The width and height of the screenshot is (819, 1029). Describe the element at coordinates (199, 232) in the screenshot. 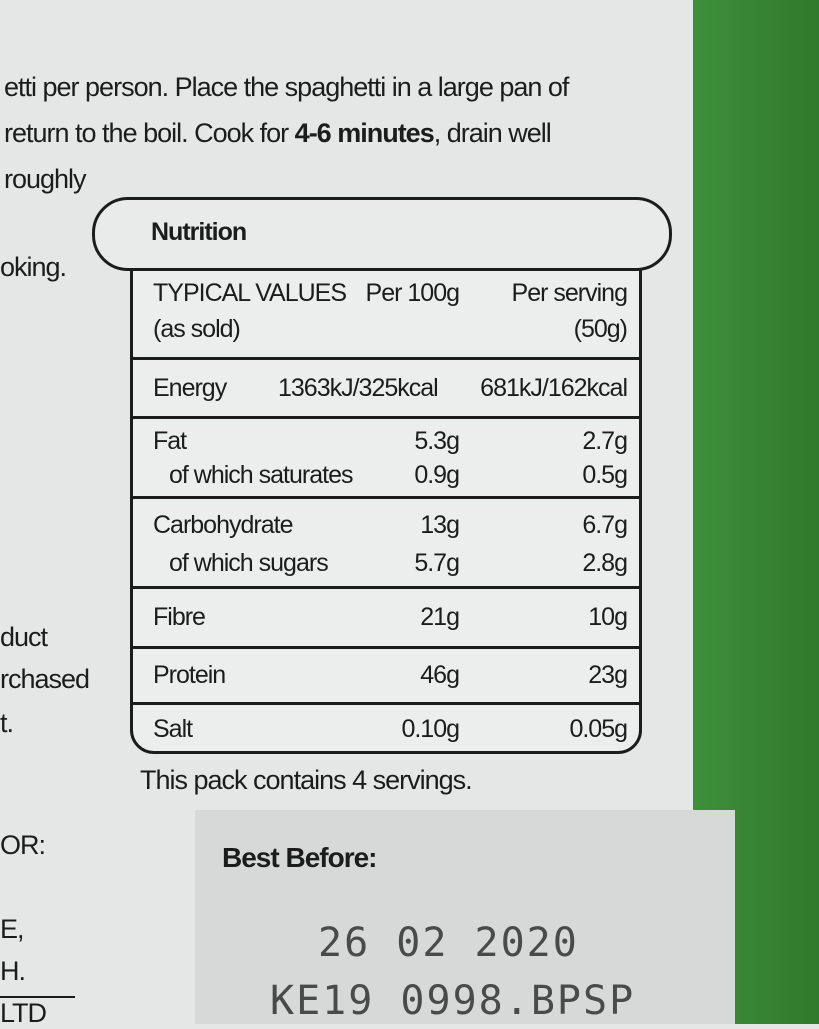

I see `title: Nutrition` at that location.